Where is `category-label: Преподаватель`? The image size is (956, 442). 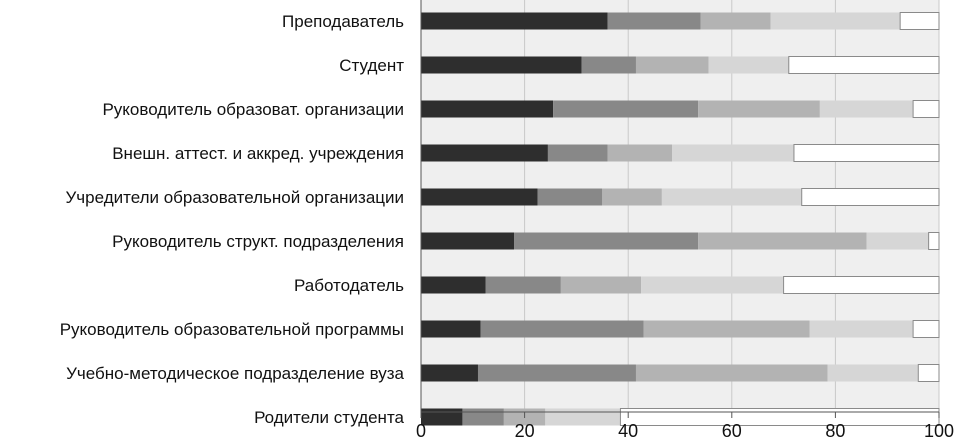
category-label: Преподаватель is located at coordinates (343, 21).